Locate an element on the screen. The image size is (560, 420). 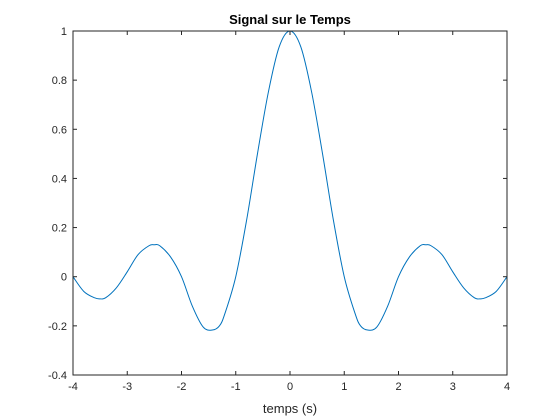
x-tick-label: 0 is located at coordinates (290, 387).